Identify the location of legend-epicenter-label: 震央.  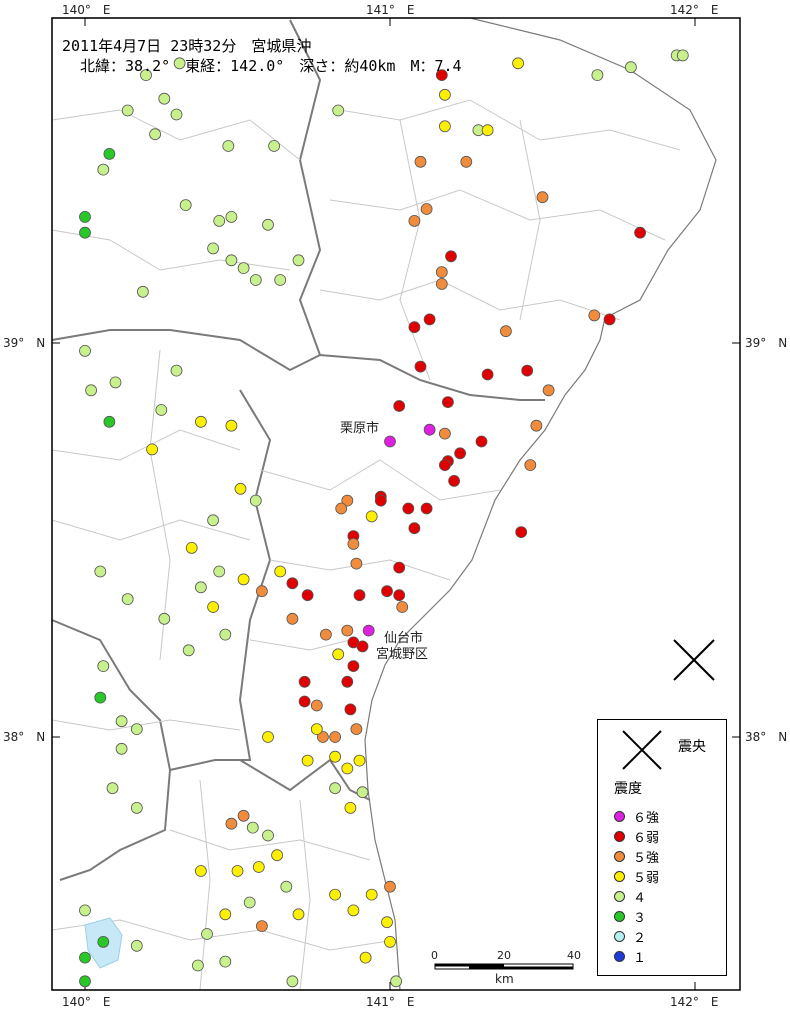
(692, 747).